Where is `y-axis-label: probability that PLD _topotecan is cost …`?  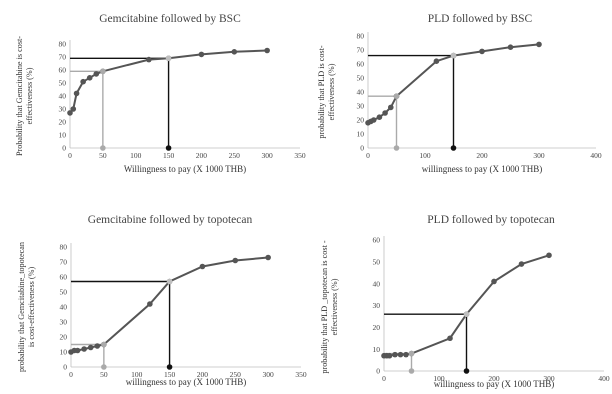 y-axis-label: probability that PLD _topotecan is cost … is located at coordinates (324, 307).